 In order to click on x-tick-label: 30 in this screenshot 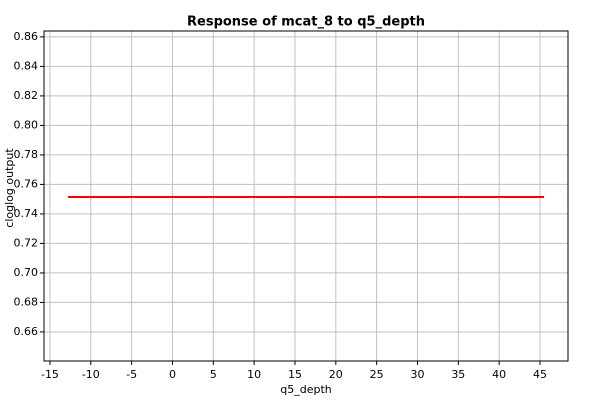, I will do `click(417, 374)`.